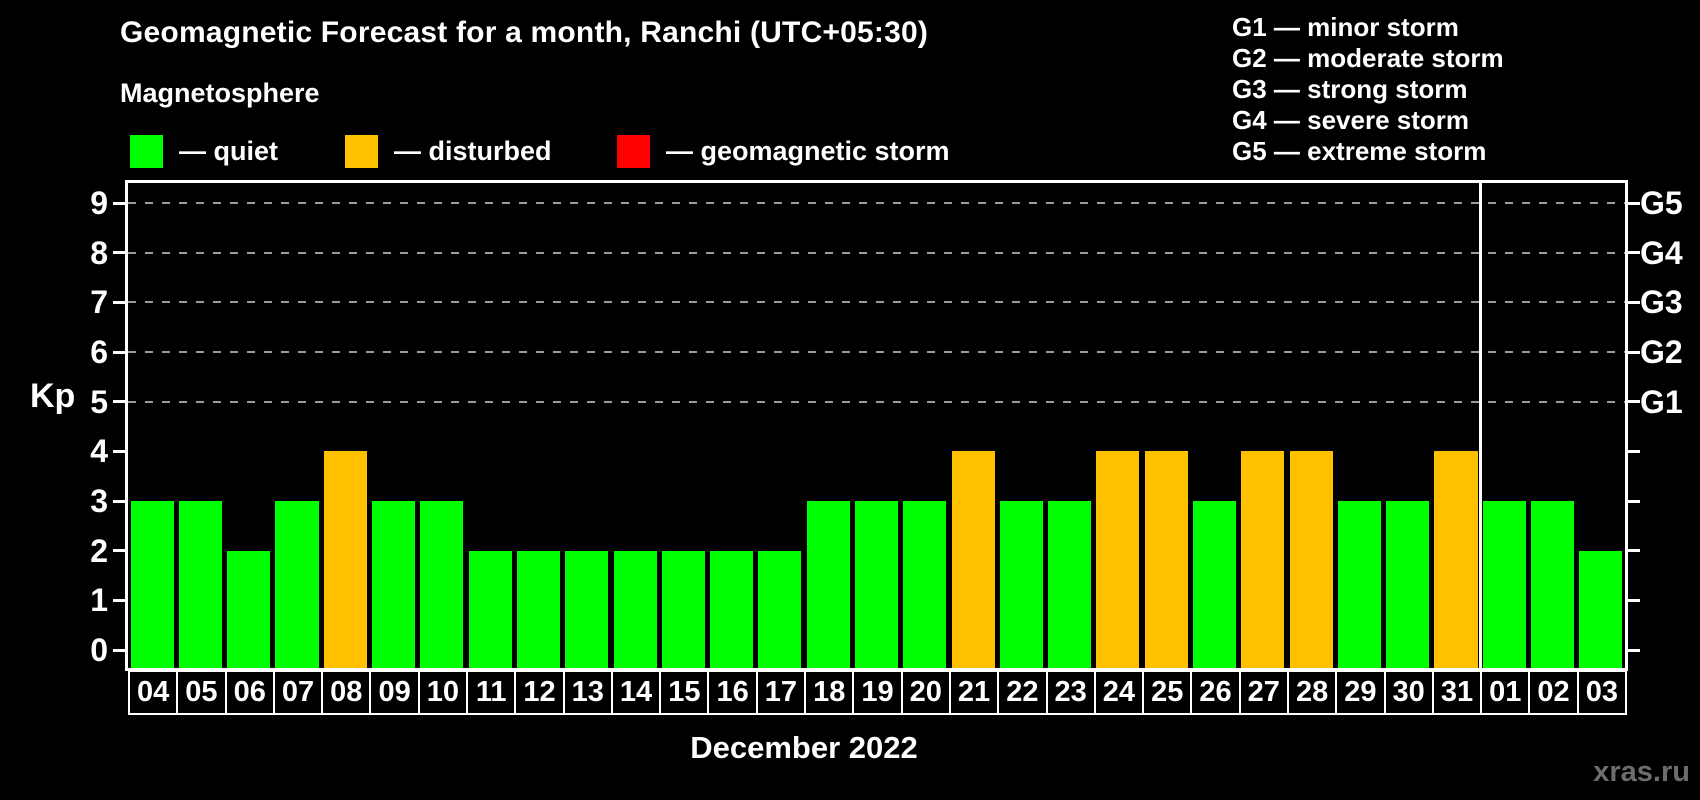 The height and width of the screenshot is (800, 1700). What do you see at coordinates (99, 650) in the screenshot?
I see `y-tick-label-0: 0` at bounding box center [99, 650].